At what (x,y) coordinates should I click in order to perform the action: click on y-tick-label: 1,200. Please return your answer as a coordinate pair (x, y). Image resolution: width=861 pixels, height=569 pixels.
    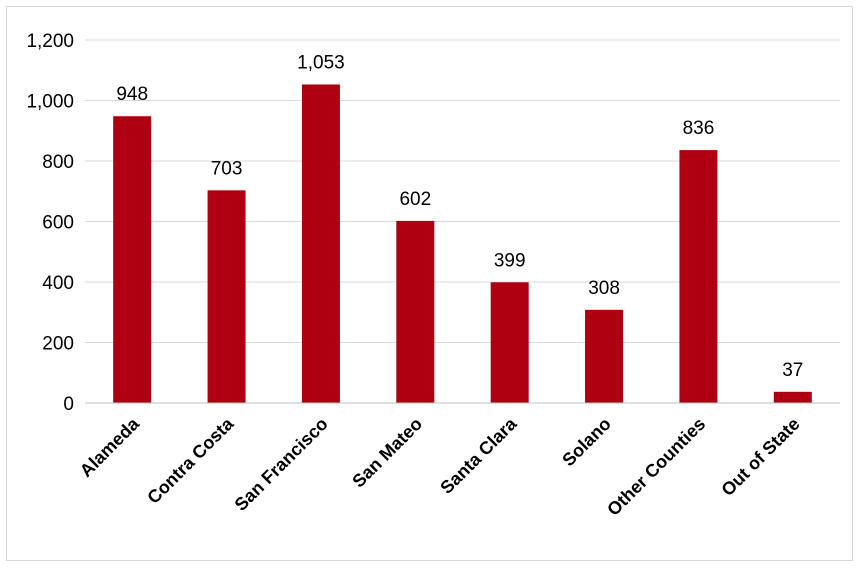
    Looking at the image, I should click on (50, 41).